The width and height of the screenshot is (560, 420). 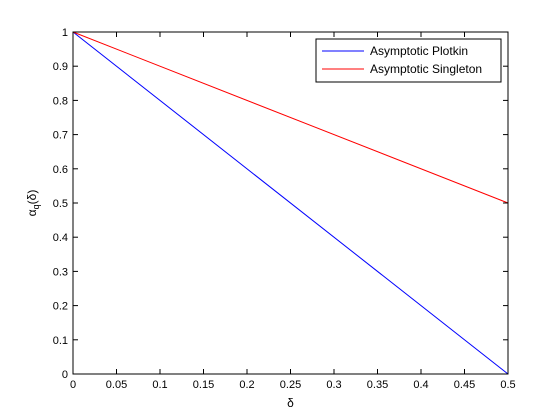 I want to click on x-tick-label: 0.1, so click(x=159, y=385).